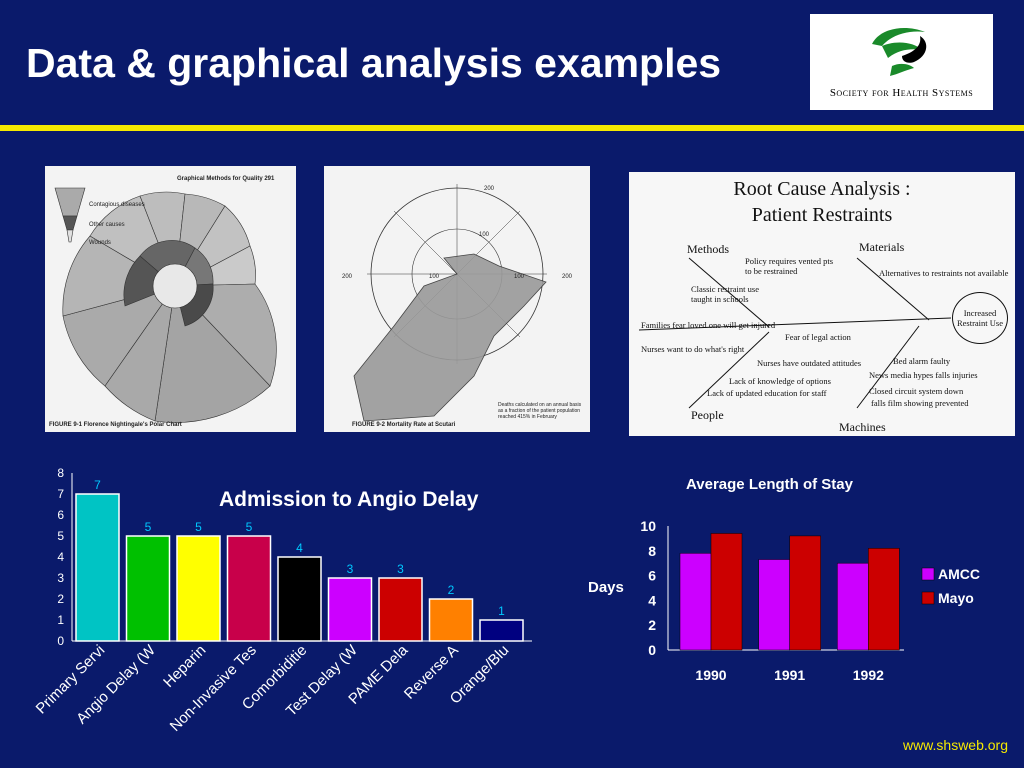 The height and width of the screenshot is (768, 1024). Describe the element at coordinates (693, 349) in the screenshot. I see `cause-6: Nurses want to do what's right` at that location.